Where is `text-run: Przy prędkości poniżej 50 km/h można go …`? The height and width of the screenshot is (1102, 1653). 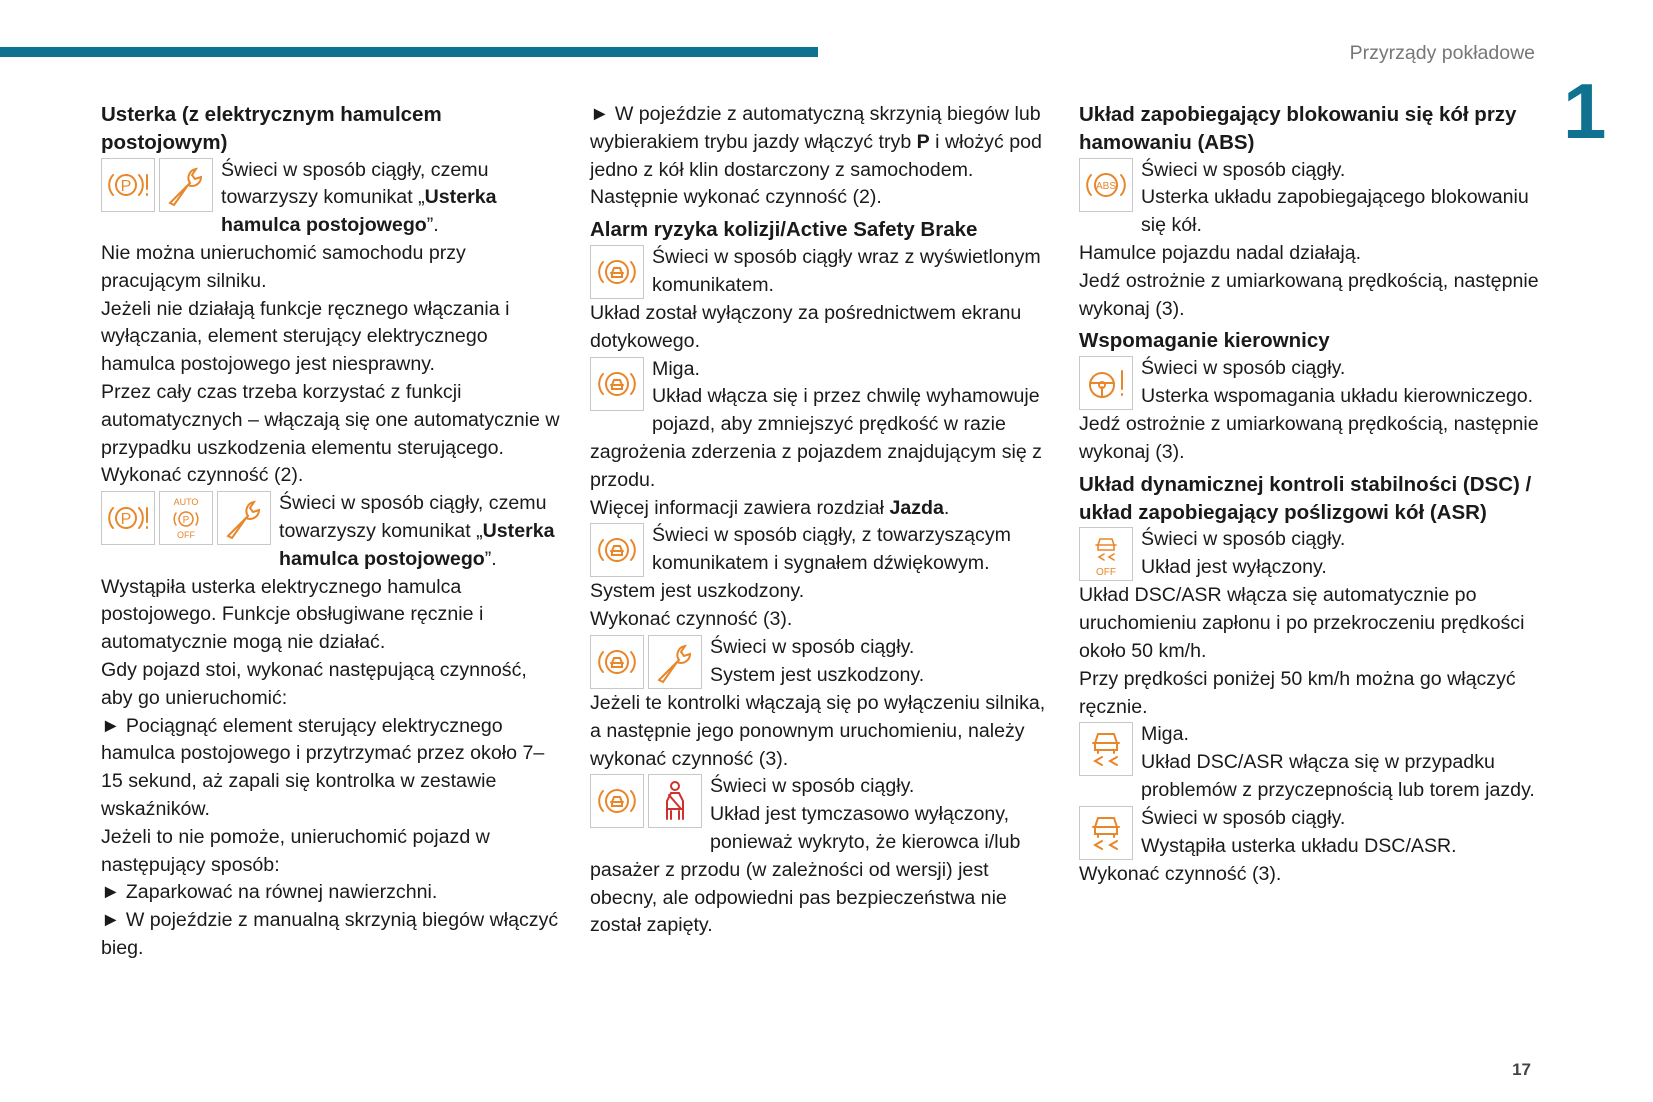 text-run: Przy prędkości poniżej 50 km/h można go … is located at coordinates (1297, 692).